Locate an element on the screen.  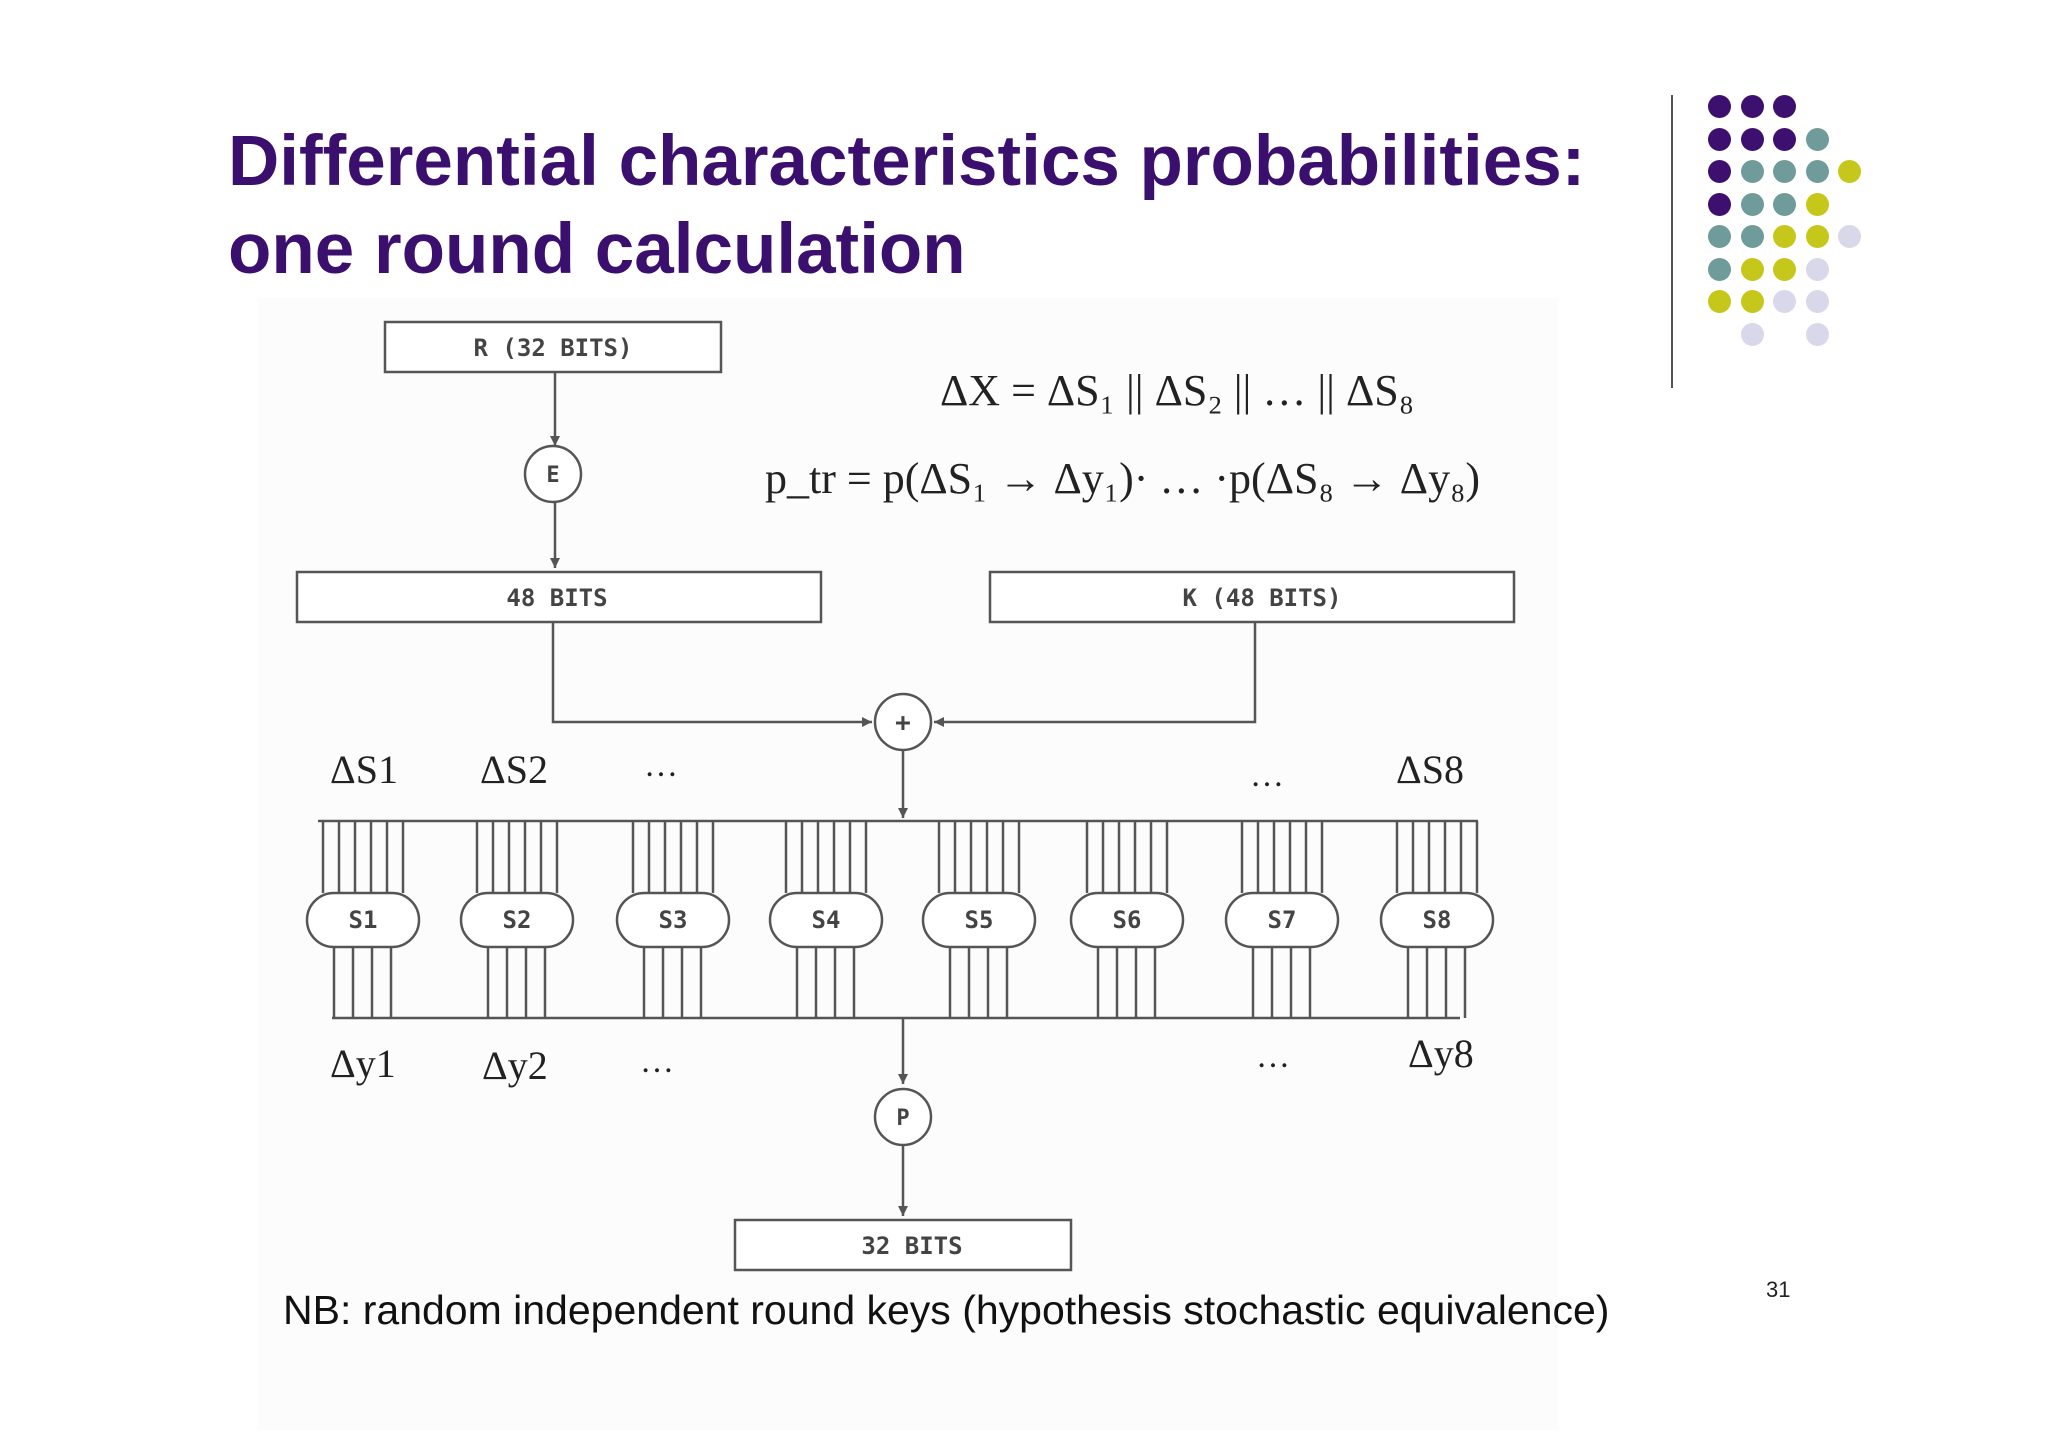
sbox-5: S5 is located at coordinates (979, 919).